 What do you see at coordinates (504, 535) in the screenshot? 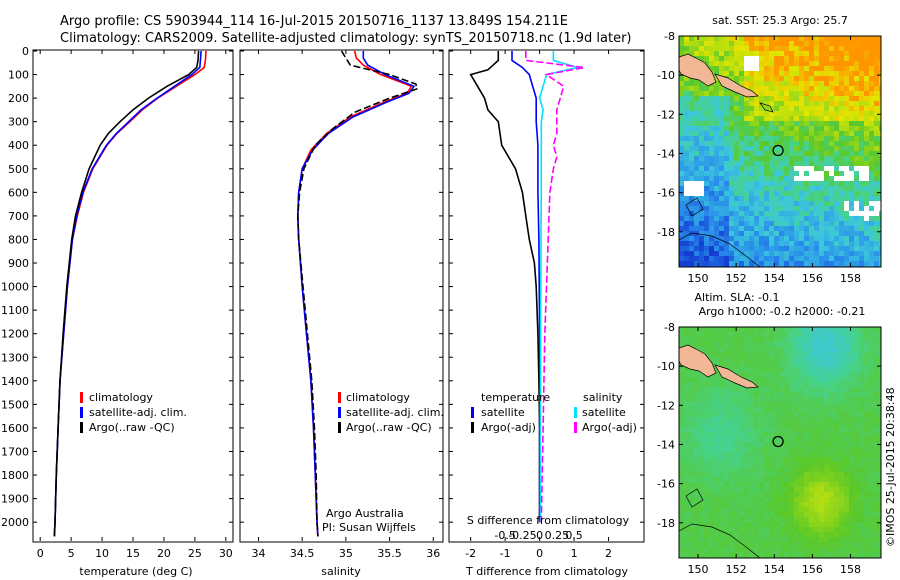
I see `s-tick-label: -0.5` at bounding box center [504, 535].